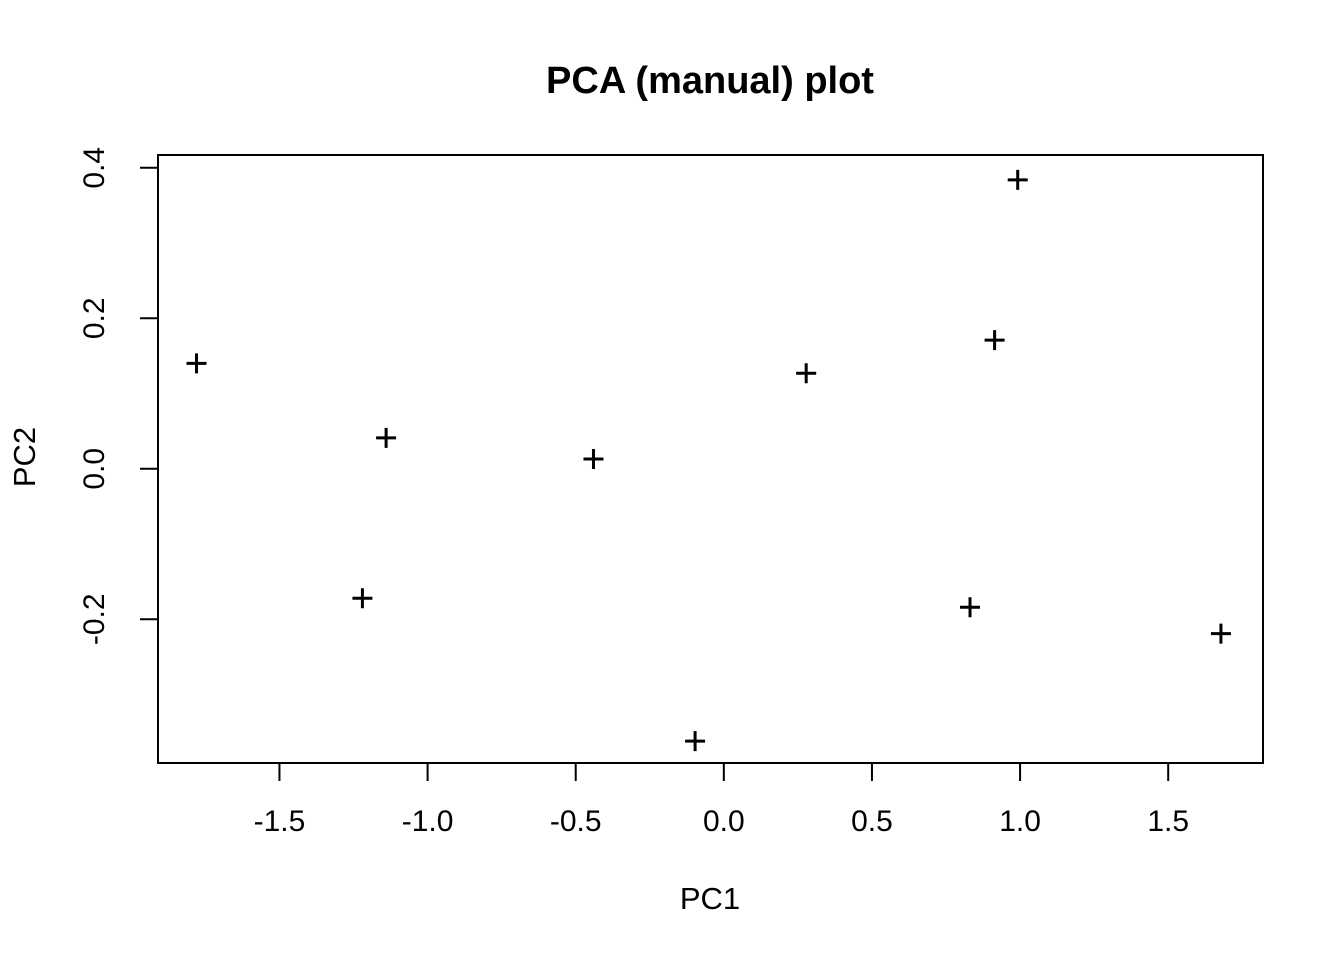  I want to click on x-tick-label: -0.5, so click(576, 821).